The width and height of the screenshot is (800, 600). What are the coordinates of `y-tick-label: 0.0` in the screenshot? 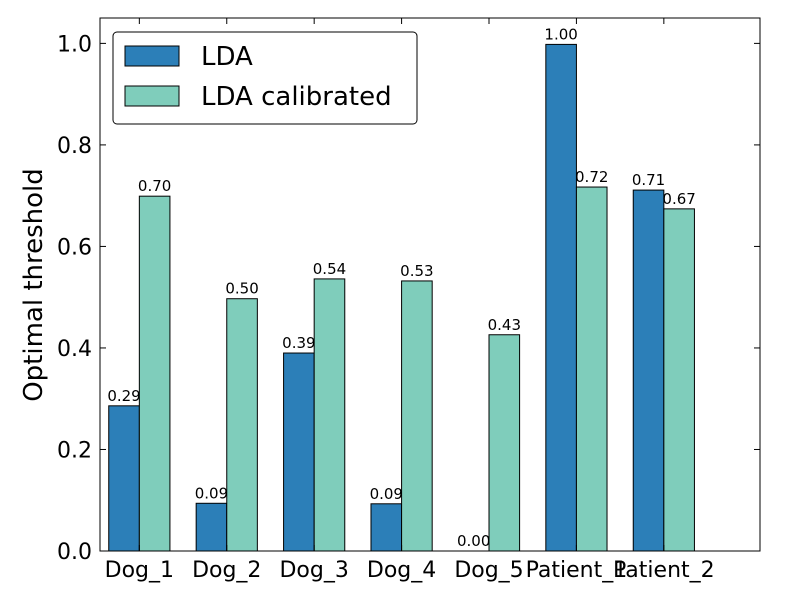 It's located at (74, 552).